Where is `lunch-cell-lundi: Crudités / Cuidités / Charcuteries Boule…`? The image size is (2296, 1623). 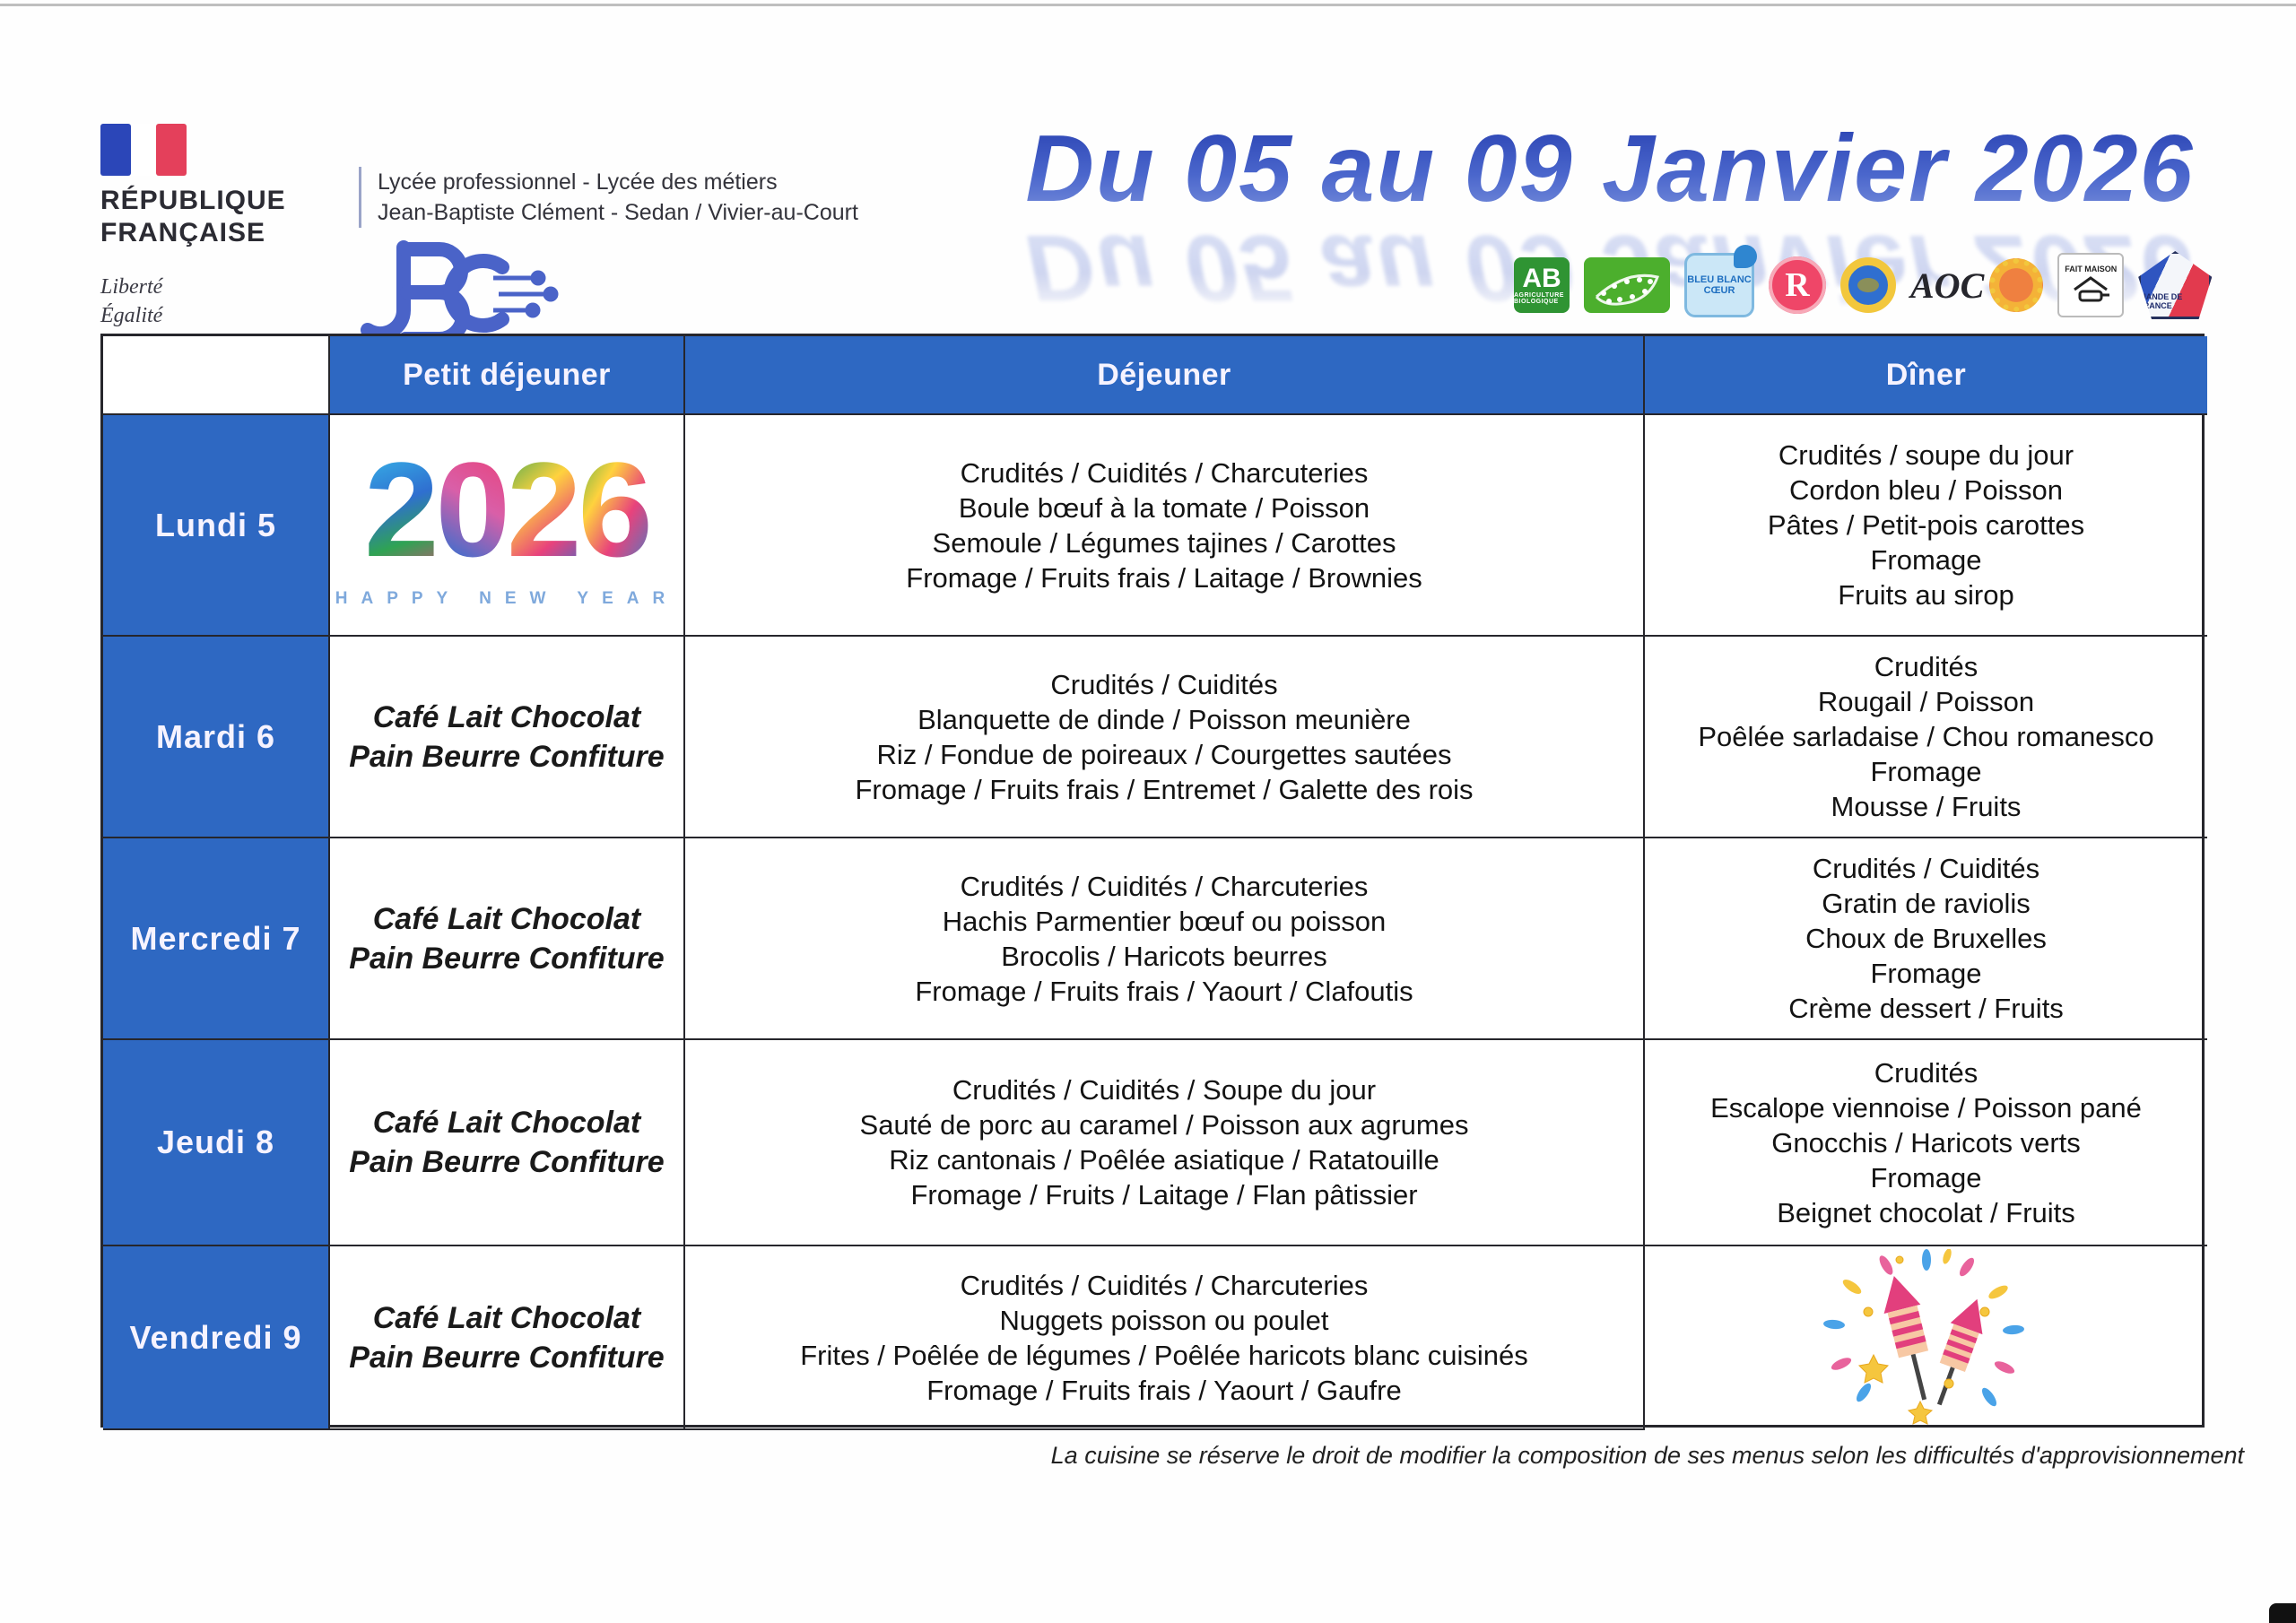 lunch-cell-lundi: Crudités / Cuidités / Charcuteries Boule… is located at coordinates (1165, 526).